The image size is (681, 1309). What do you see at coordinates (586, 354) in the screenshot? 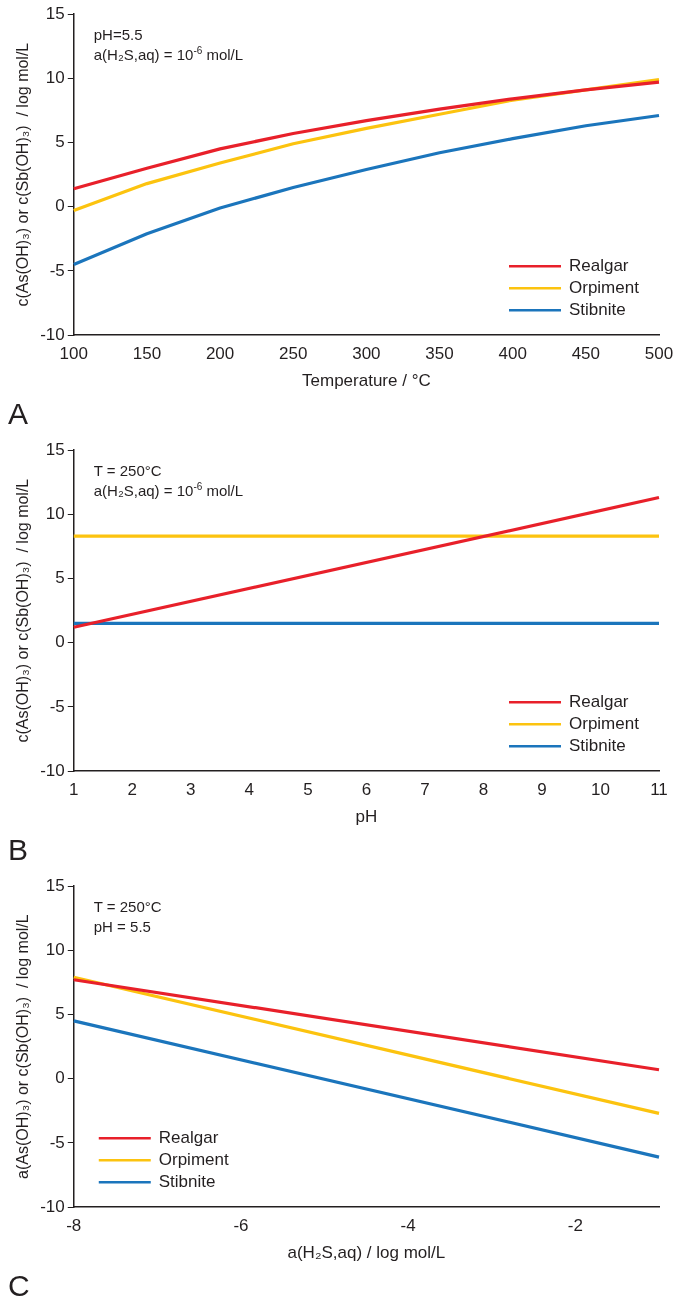
I see `x-tick-label: 450` at bounding box center [586, 354].